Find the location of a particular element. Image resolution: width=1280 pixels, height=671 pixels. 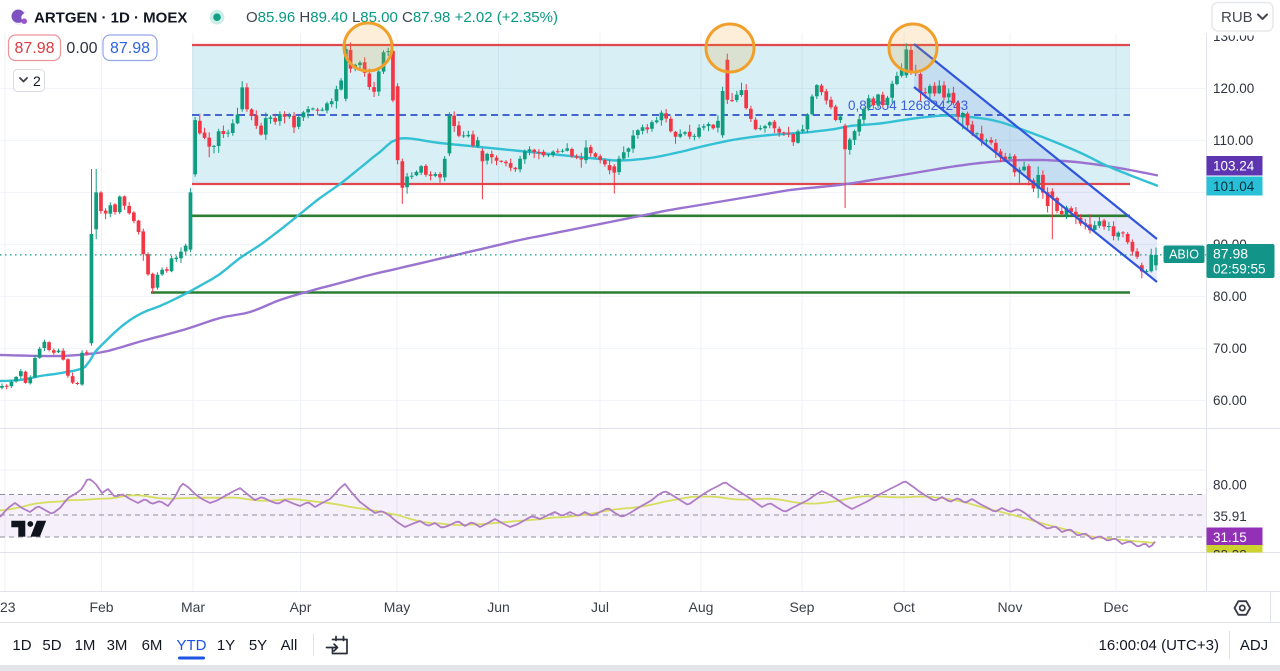

svg-text: Sep is located at coordinates (802, 607).